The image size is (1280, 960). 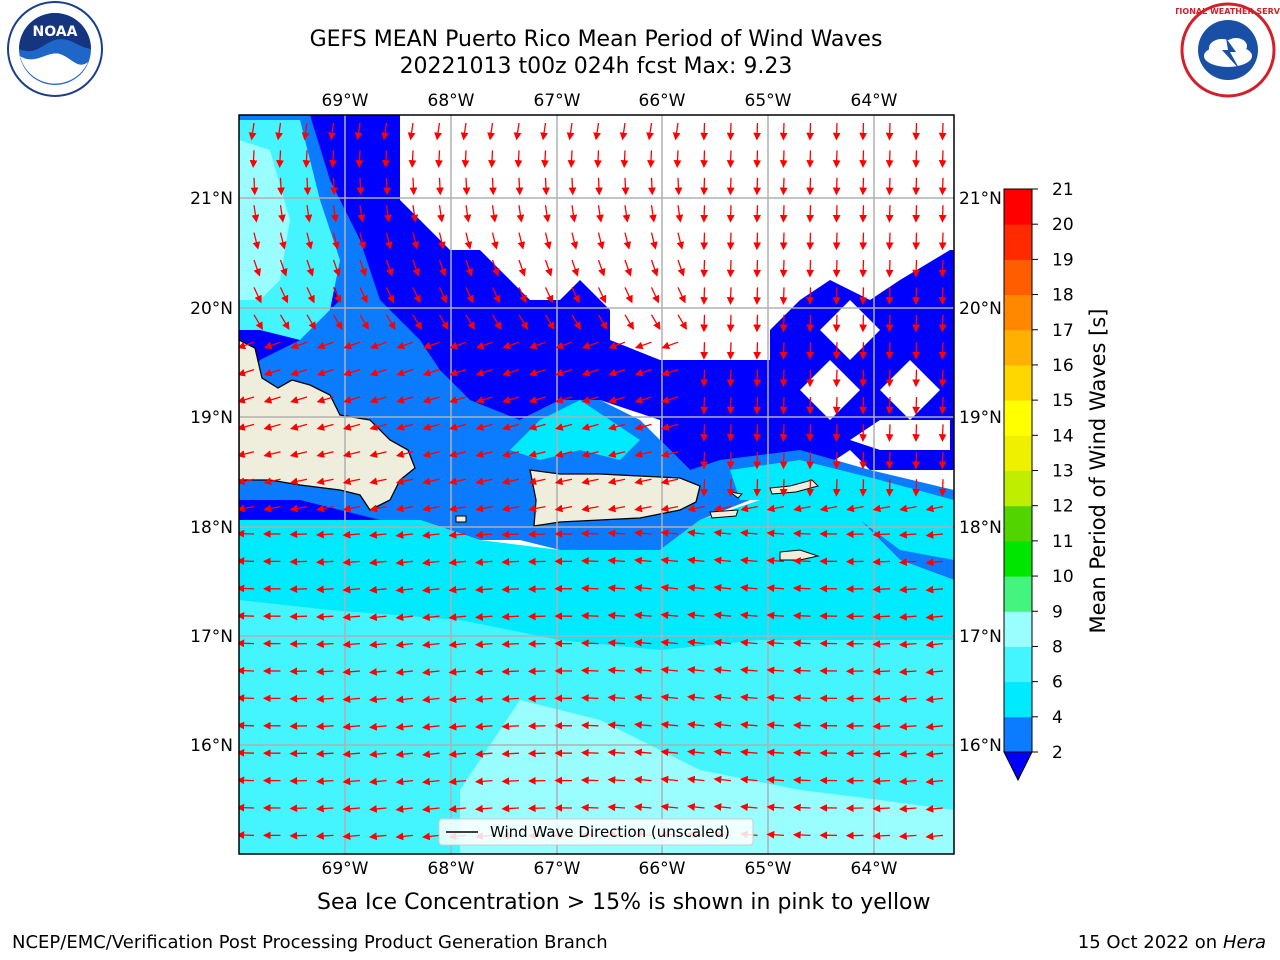 What do you see at coordinates (327, 425) in the screenshot?
I see `land-hispaniola` at bounding box center [327, 425].